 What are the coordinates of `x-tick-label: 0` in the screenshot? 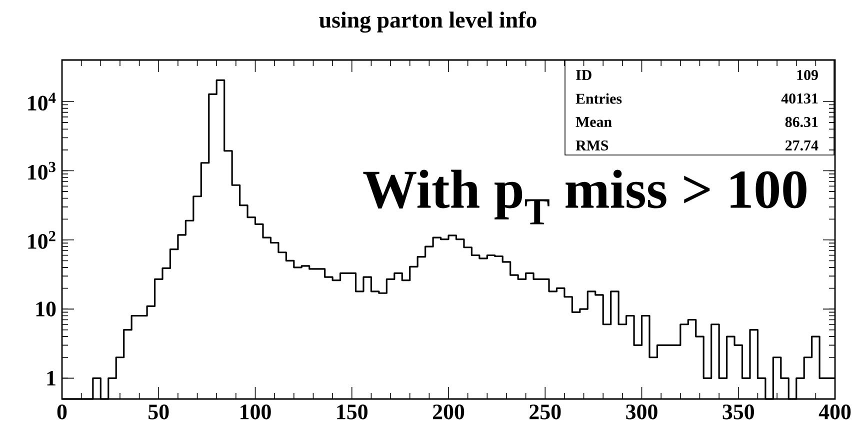 It's located at (62, 412).